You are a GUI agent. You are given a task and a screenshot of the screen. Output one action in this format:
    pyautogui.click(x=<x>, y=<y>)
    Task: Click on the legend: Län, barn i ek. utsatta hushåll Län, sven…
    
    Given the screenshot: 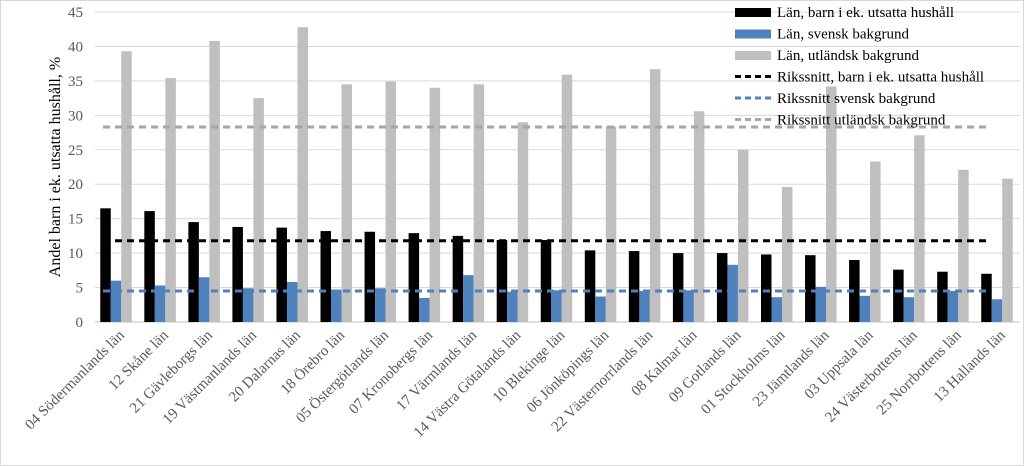 What is the action you would take?
    pyautogui.click(x=859, y=67)
    